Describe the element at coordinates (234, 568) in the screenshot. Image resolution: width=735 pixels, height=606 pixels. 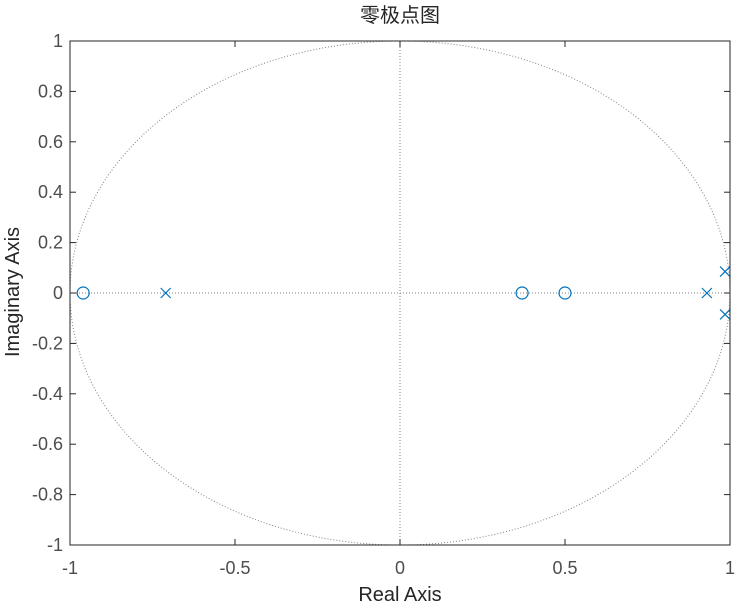
I see `x-tick-label: -0.5` at that location.